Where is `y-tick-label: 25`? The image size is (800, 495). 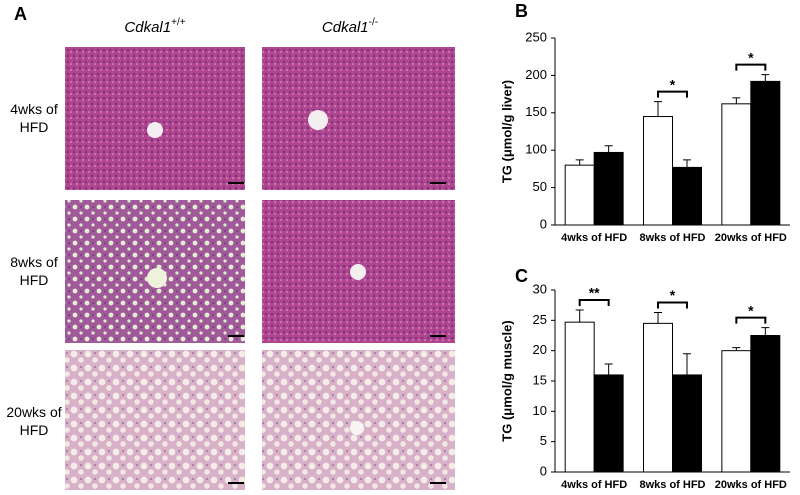
y-tick-label: 25 is located at coordinates (540, 319).